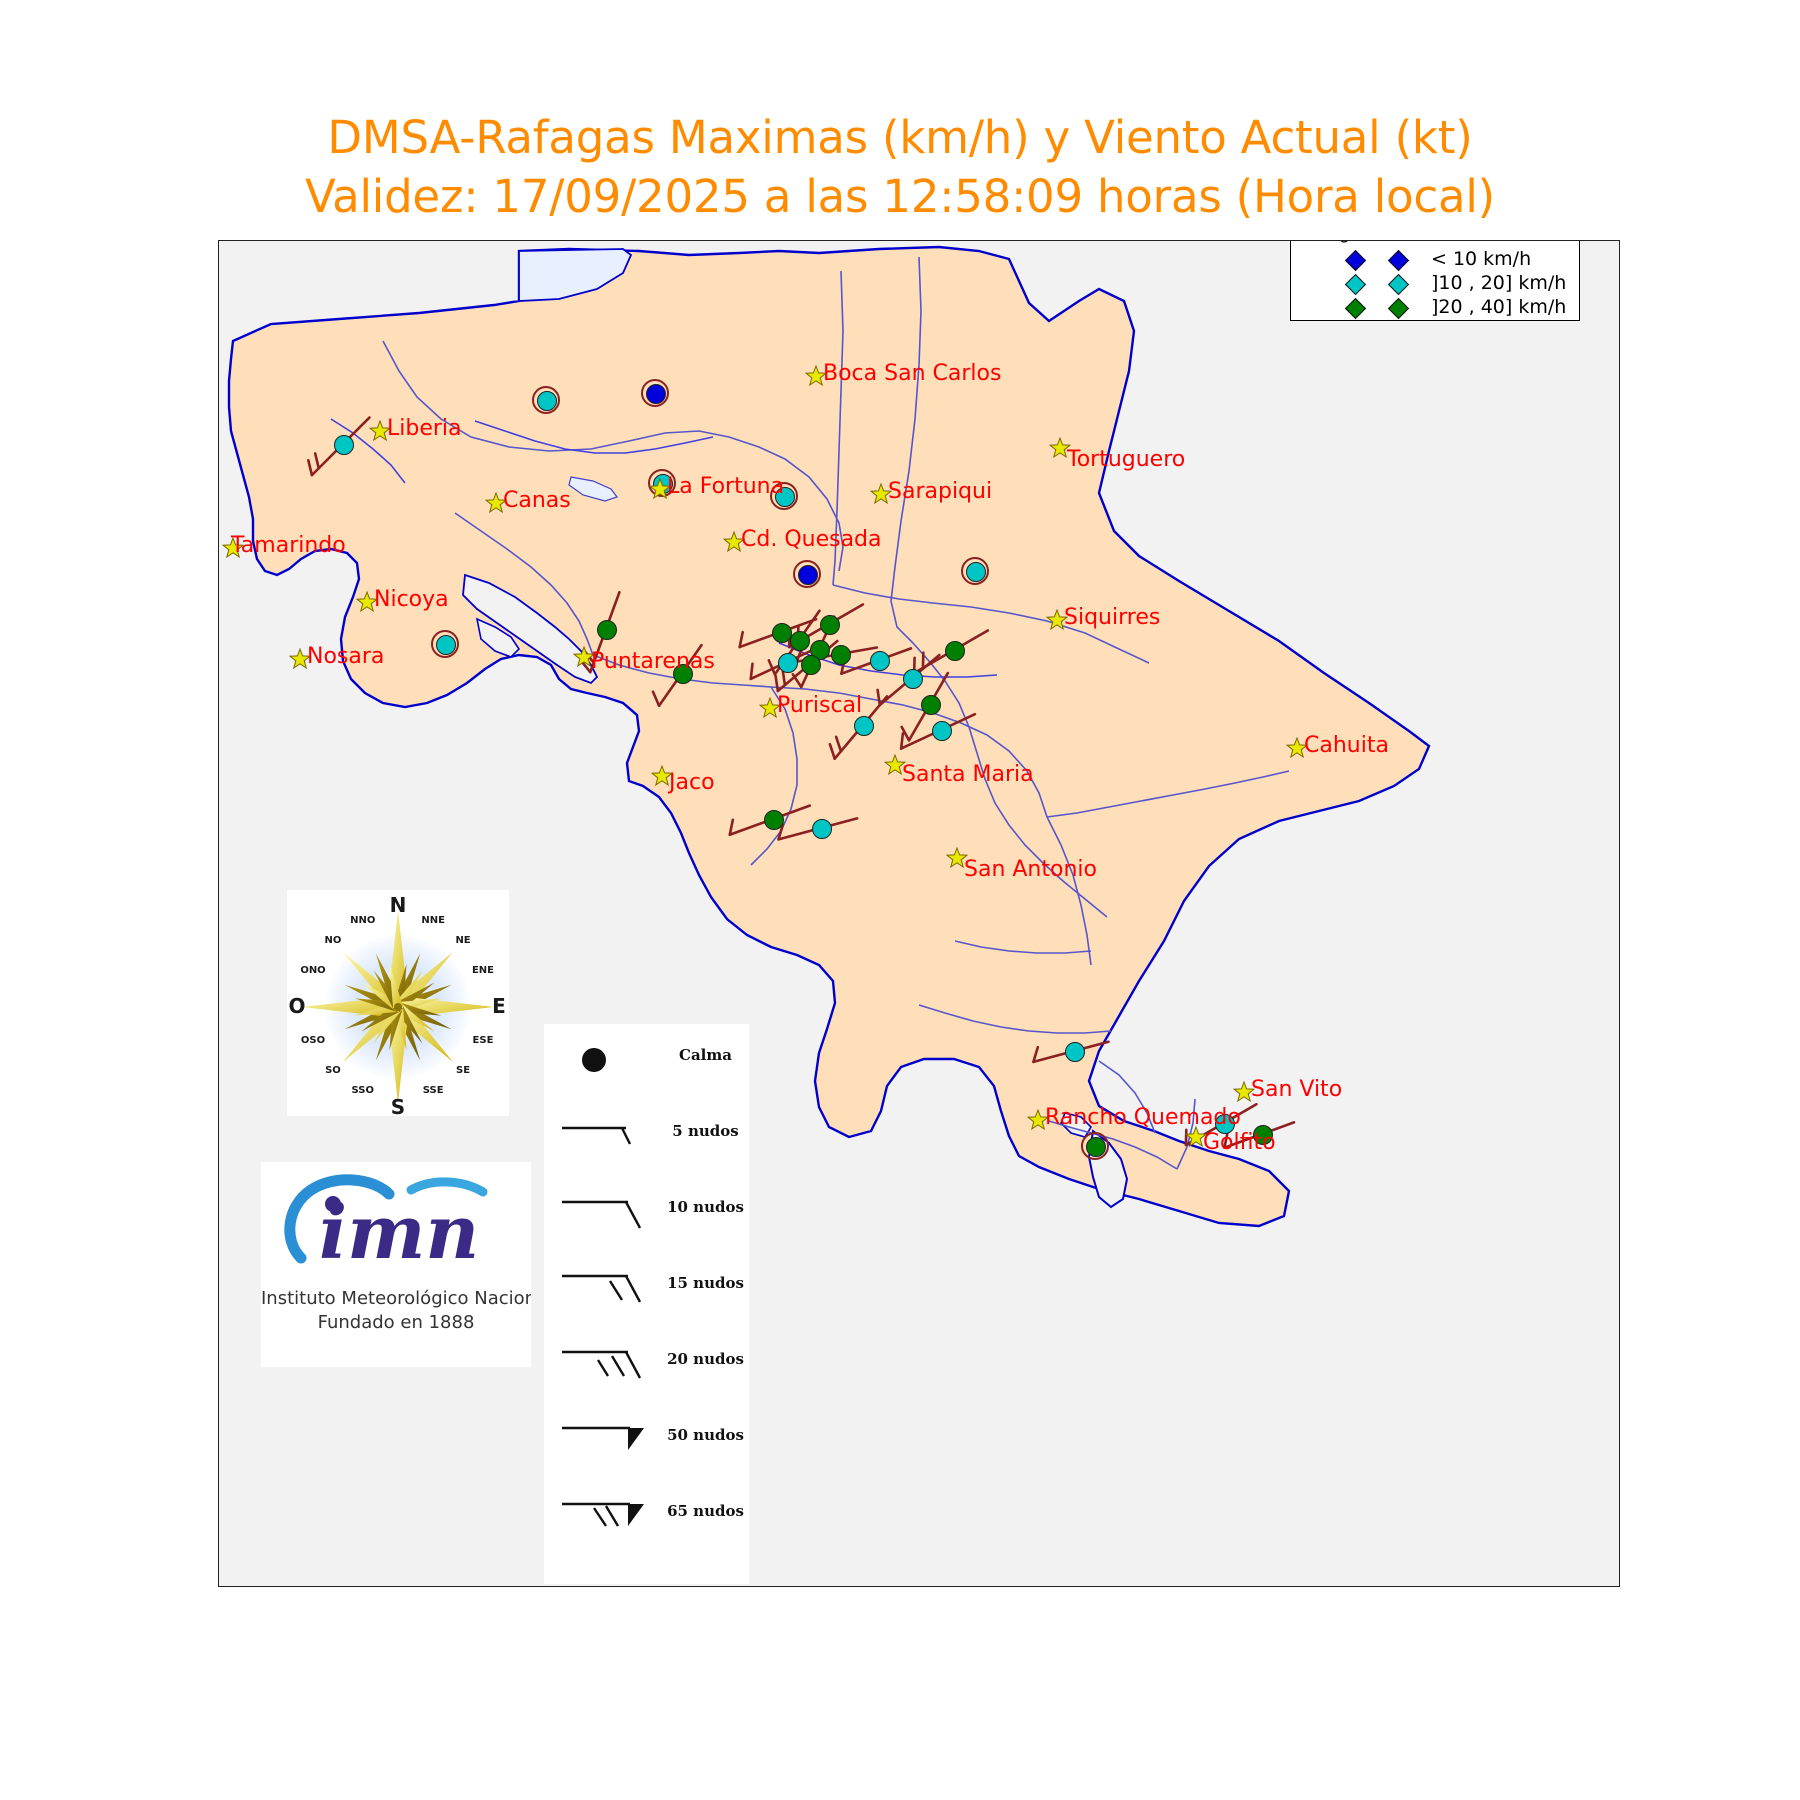  I want to click on city-label: Puntarenas, so click(653, 661).